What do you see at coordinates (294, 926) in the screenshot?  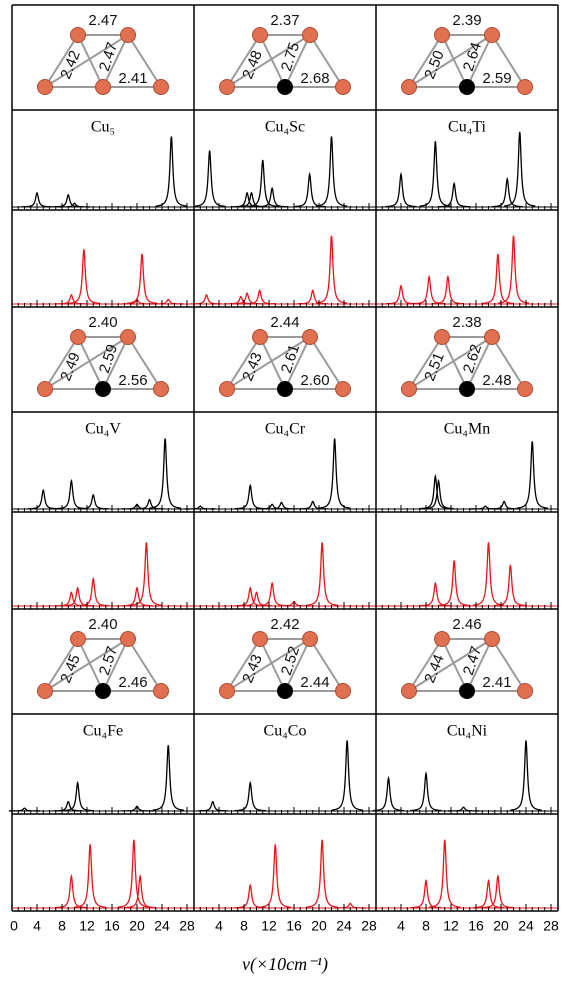 I see `x-tick-label: 16` at bounding box center [294, 926].